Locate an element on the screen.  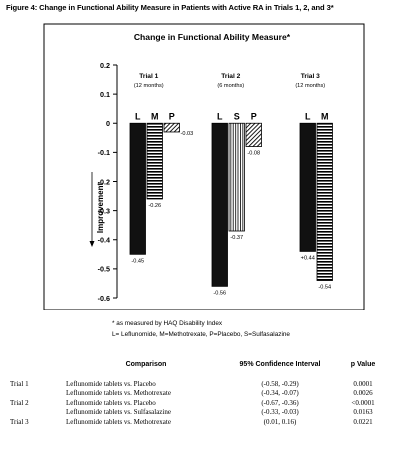
y-tick-label: -0.1 is located at coordinates (104, 152).